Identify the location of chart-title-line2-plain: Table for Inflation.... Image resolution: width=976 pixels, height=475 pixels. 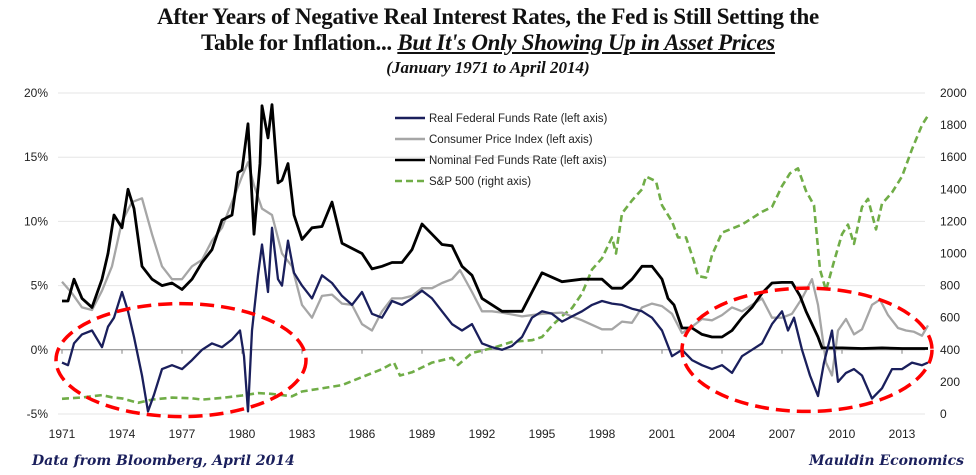
(299, 42).